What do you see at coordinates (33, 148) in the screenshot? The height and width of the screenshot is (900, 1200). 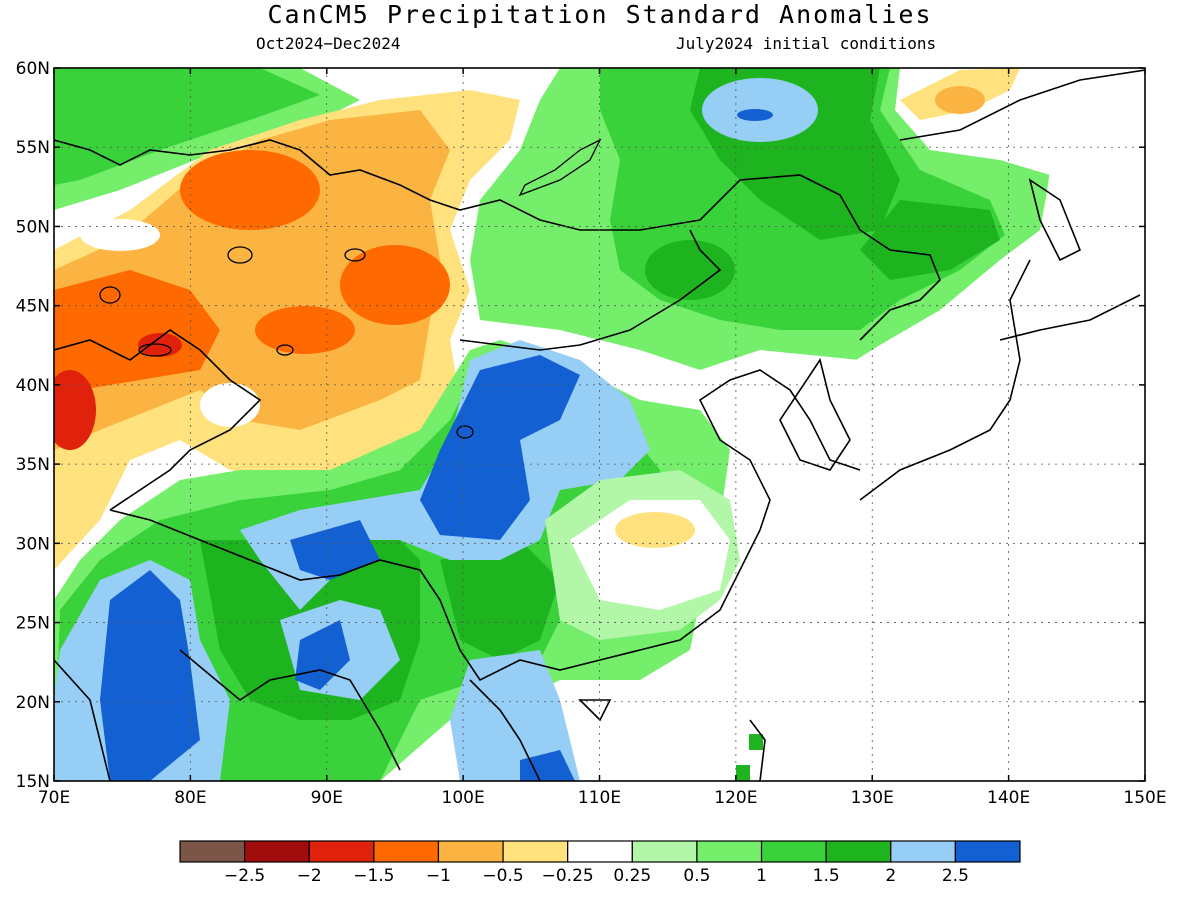 I see `lat-tick-label: 55N` at bounding box center [33, 148].